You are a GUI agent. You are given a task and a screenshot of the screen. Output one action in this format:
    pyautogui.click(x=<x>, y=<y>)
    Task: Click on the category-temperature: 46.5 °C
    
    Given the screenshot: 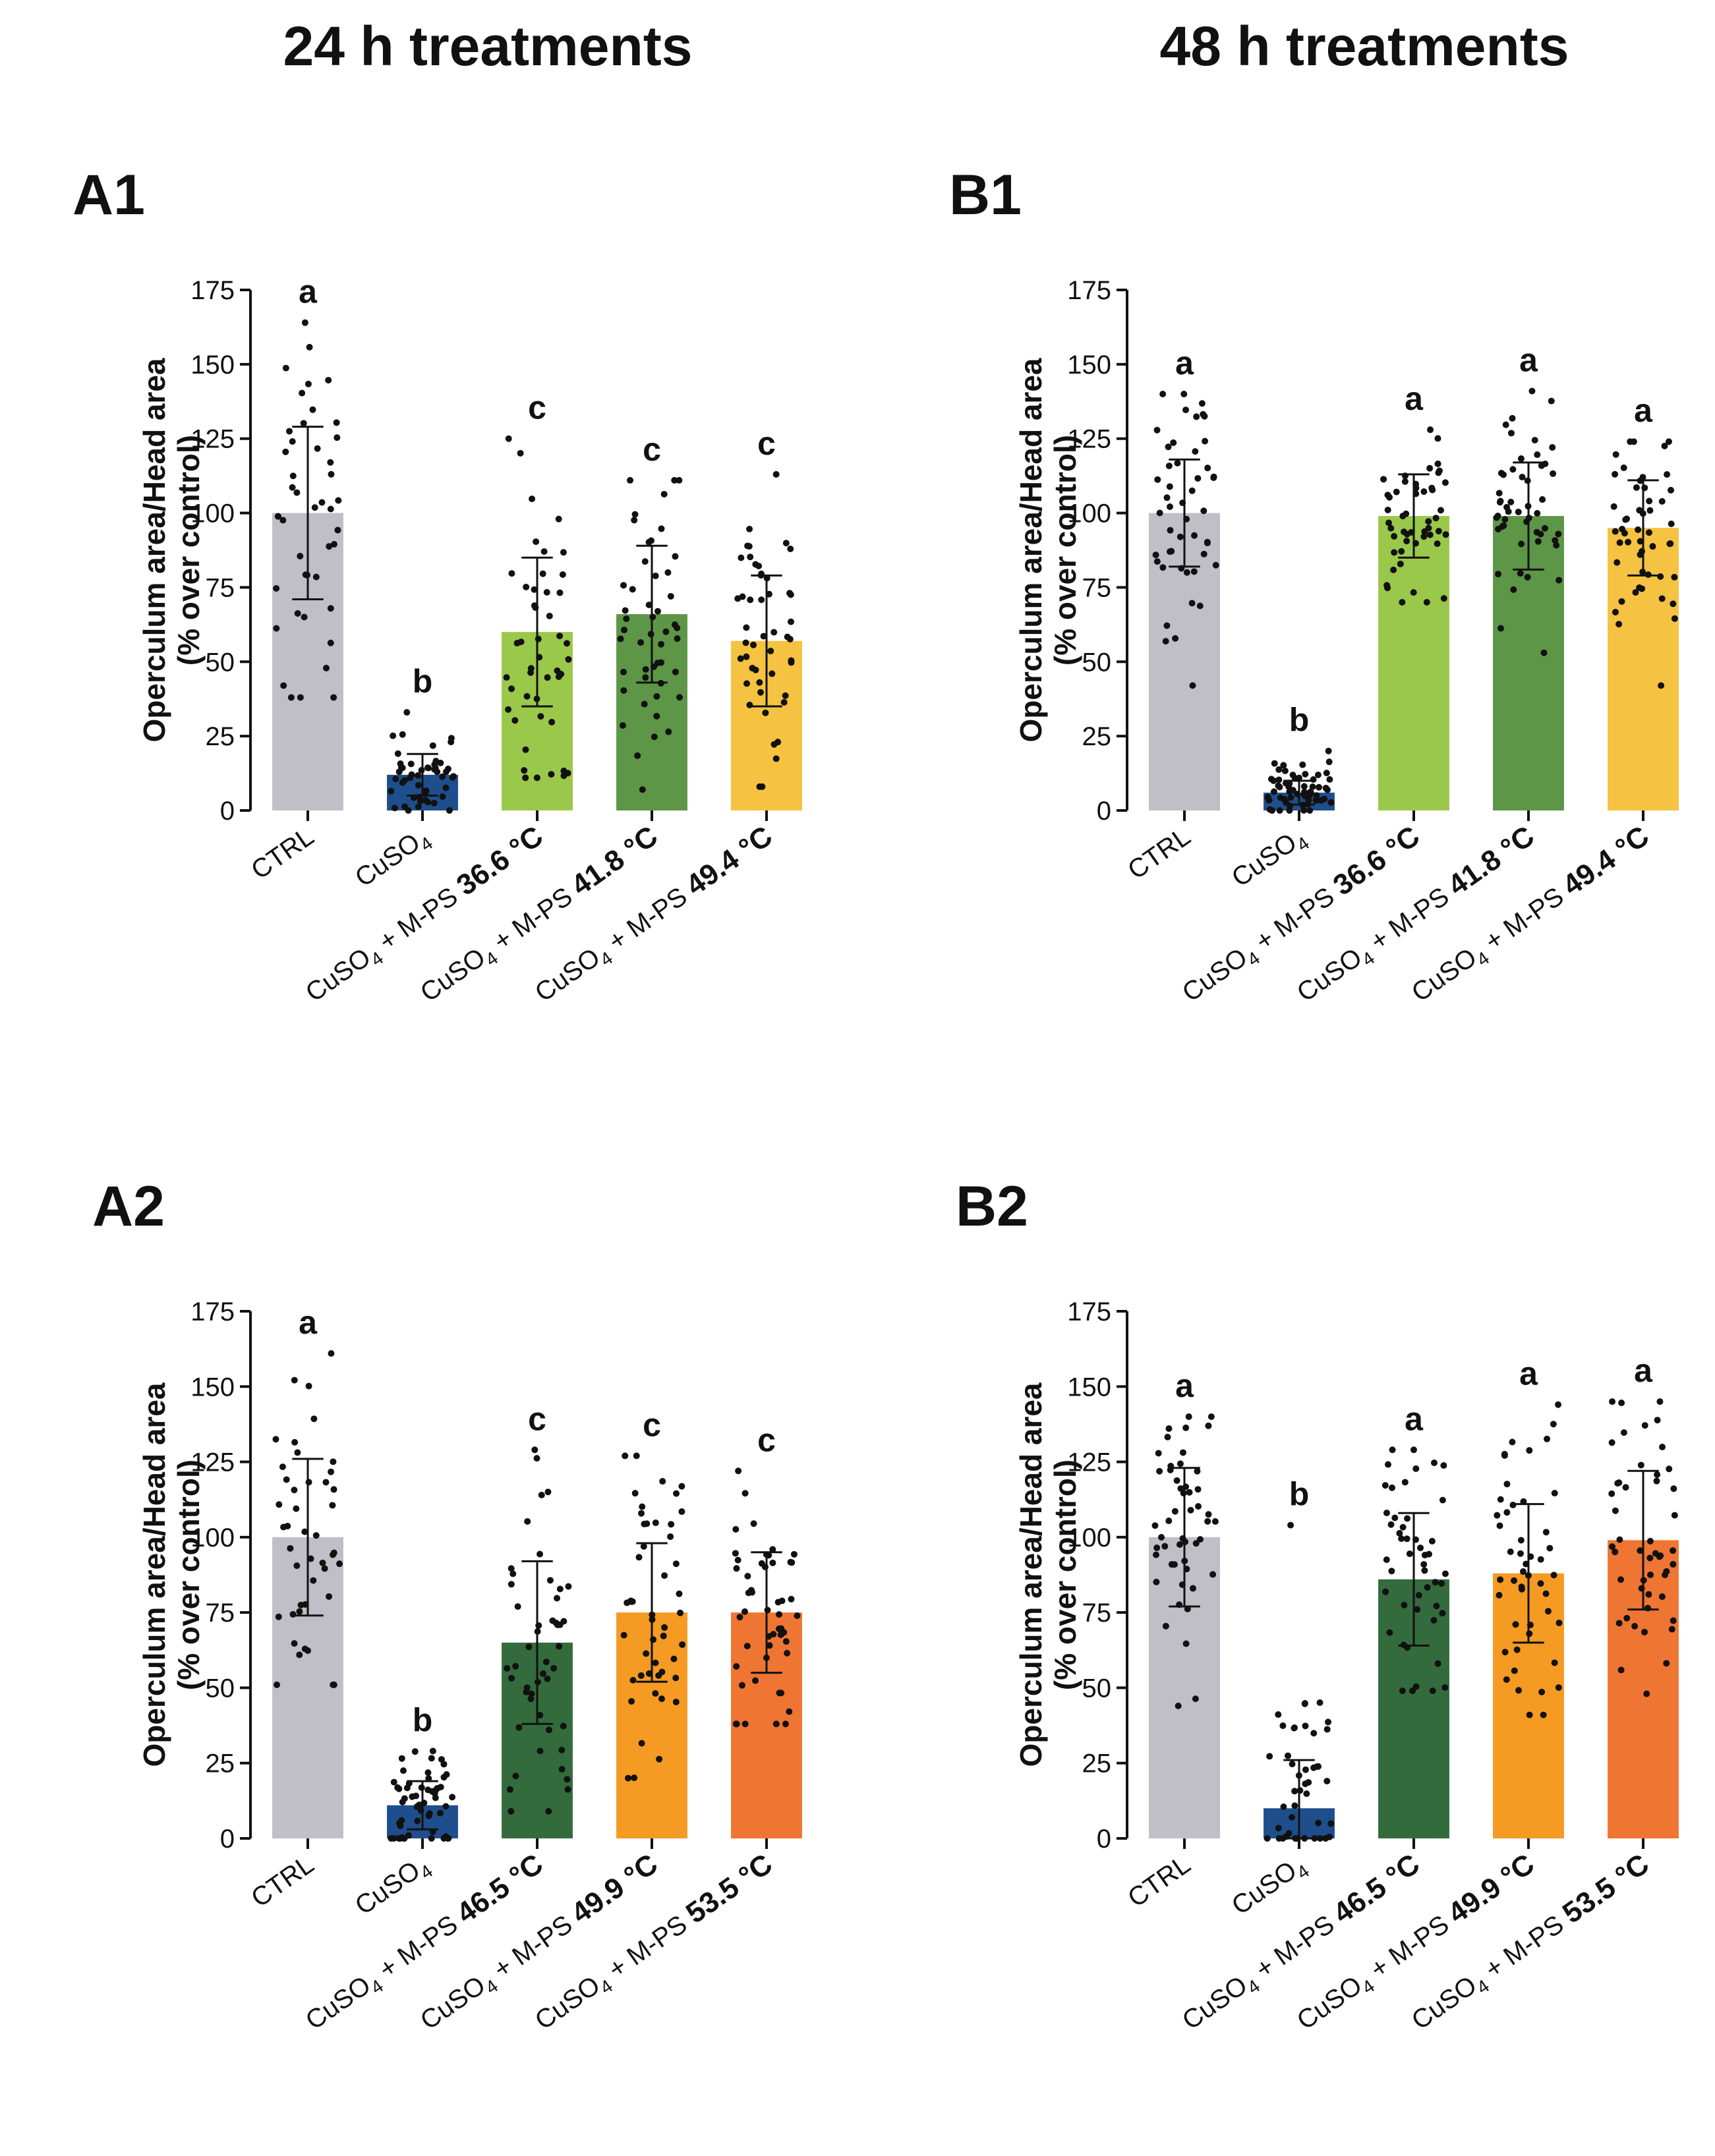 What is the action you would take?
    pyautogui.click(x=500, y=1889)
    